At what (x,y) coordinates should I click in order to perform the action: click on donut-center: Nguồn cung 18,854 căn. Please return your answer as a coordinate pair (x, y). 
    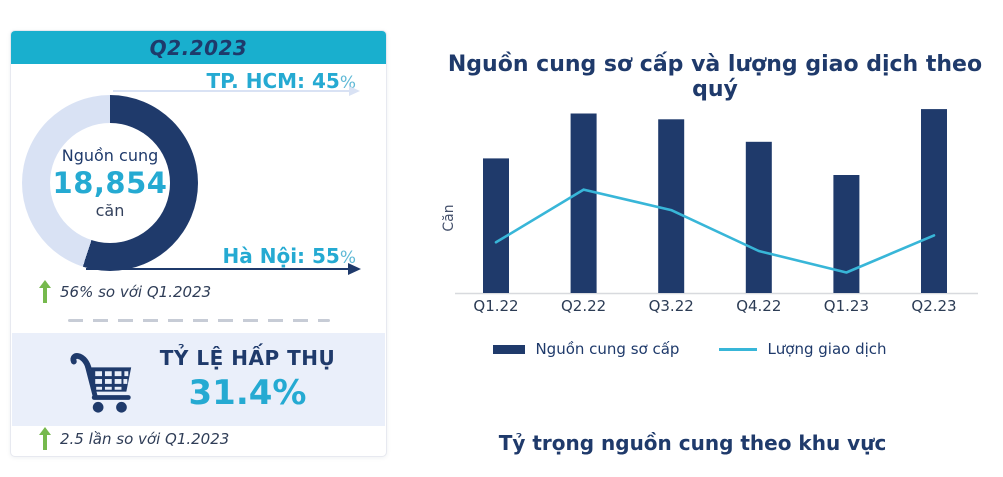
    Looking at the image, I should click on (110, 183).